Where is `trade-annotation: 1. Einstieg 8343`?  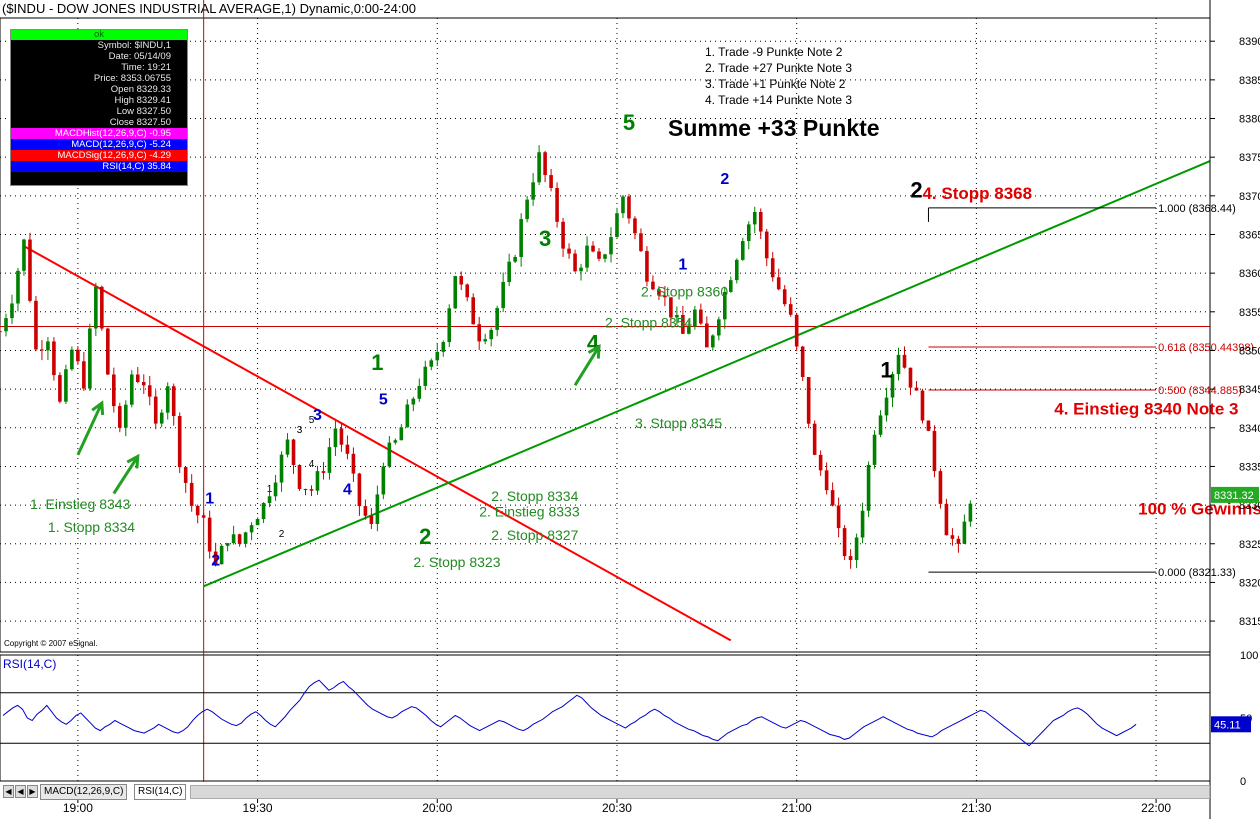 trade-annotation: 1. Einstieg 8343 is located at coordinates (80, 504).